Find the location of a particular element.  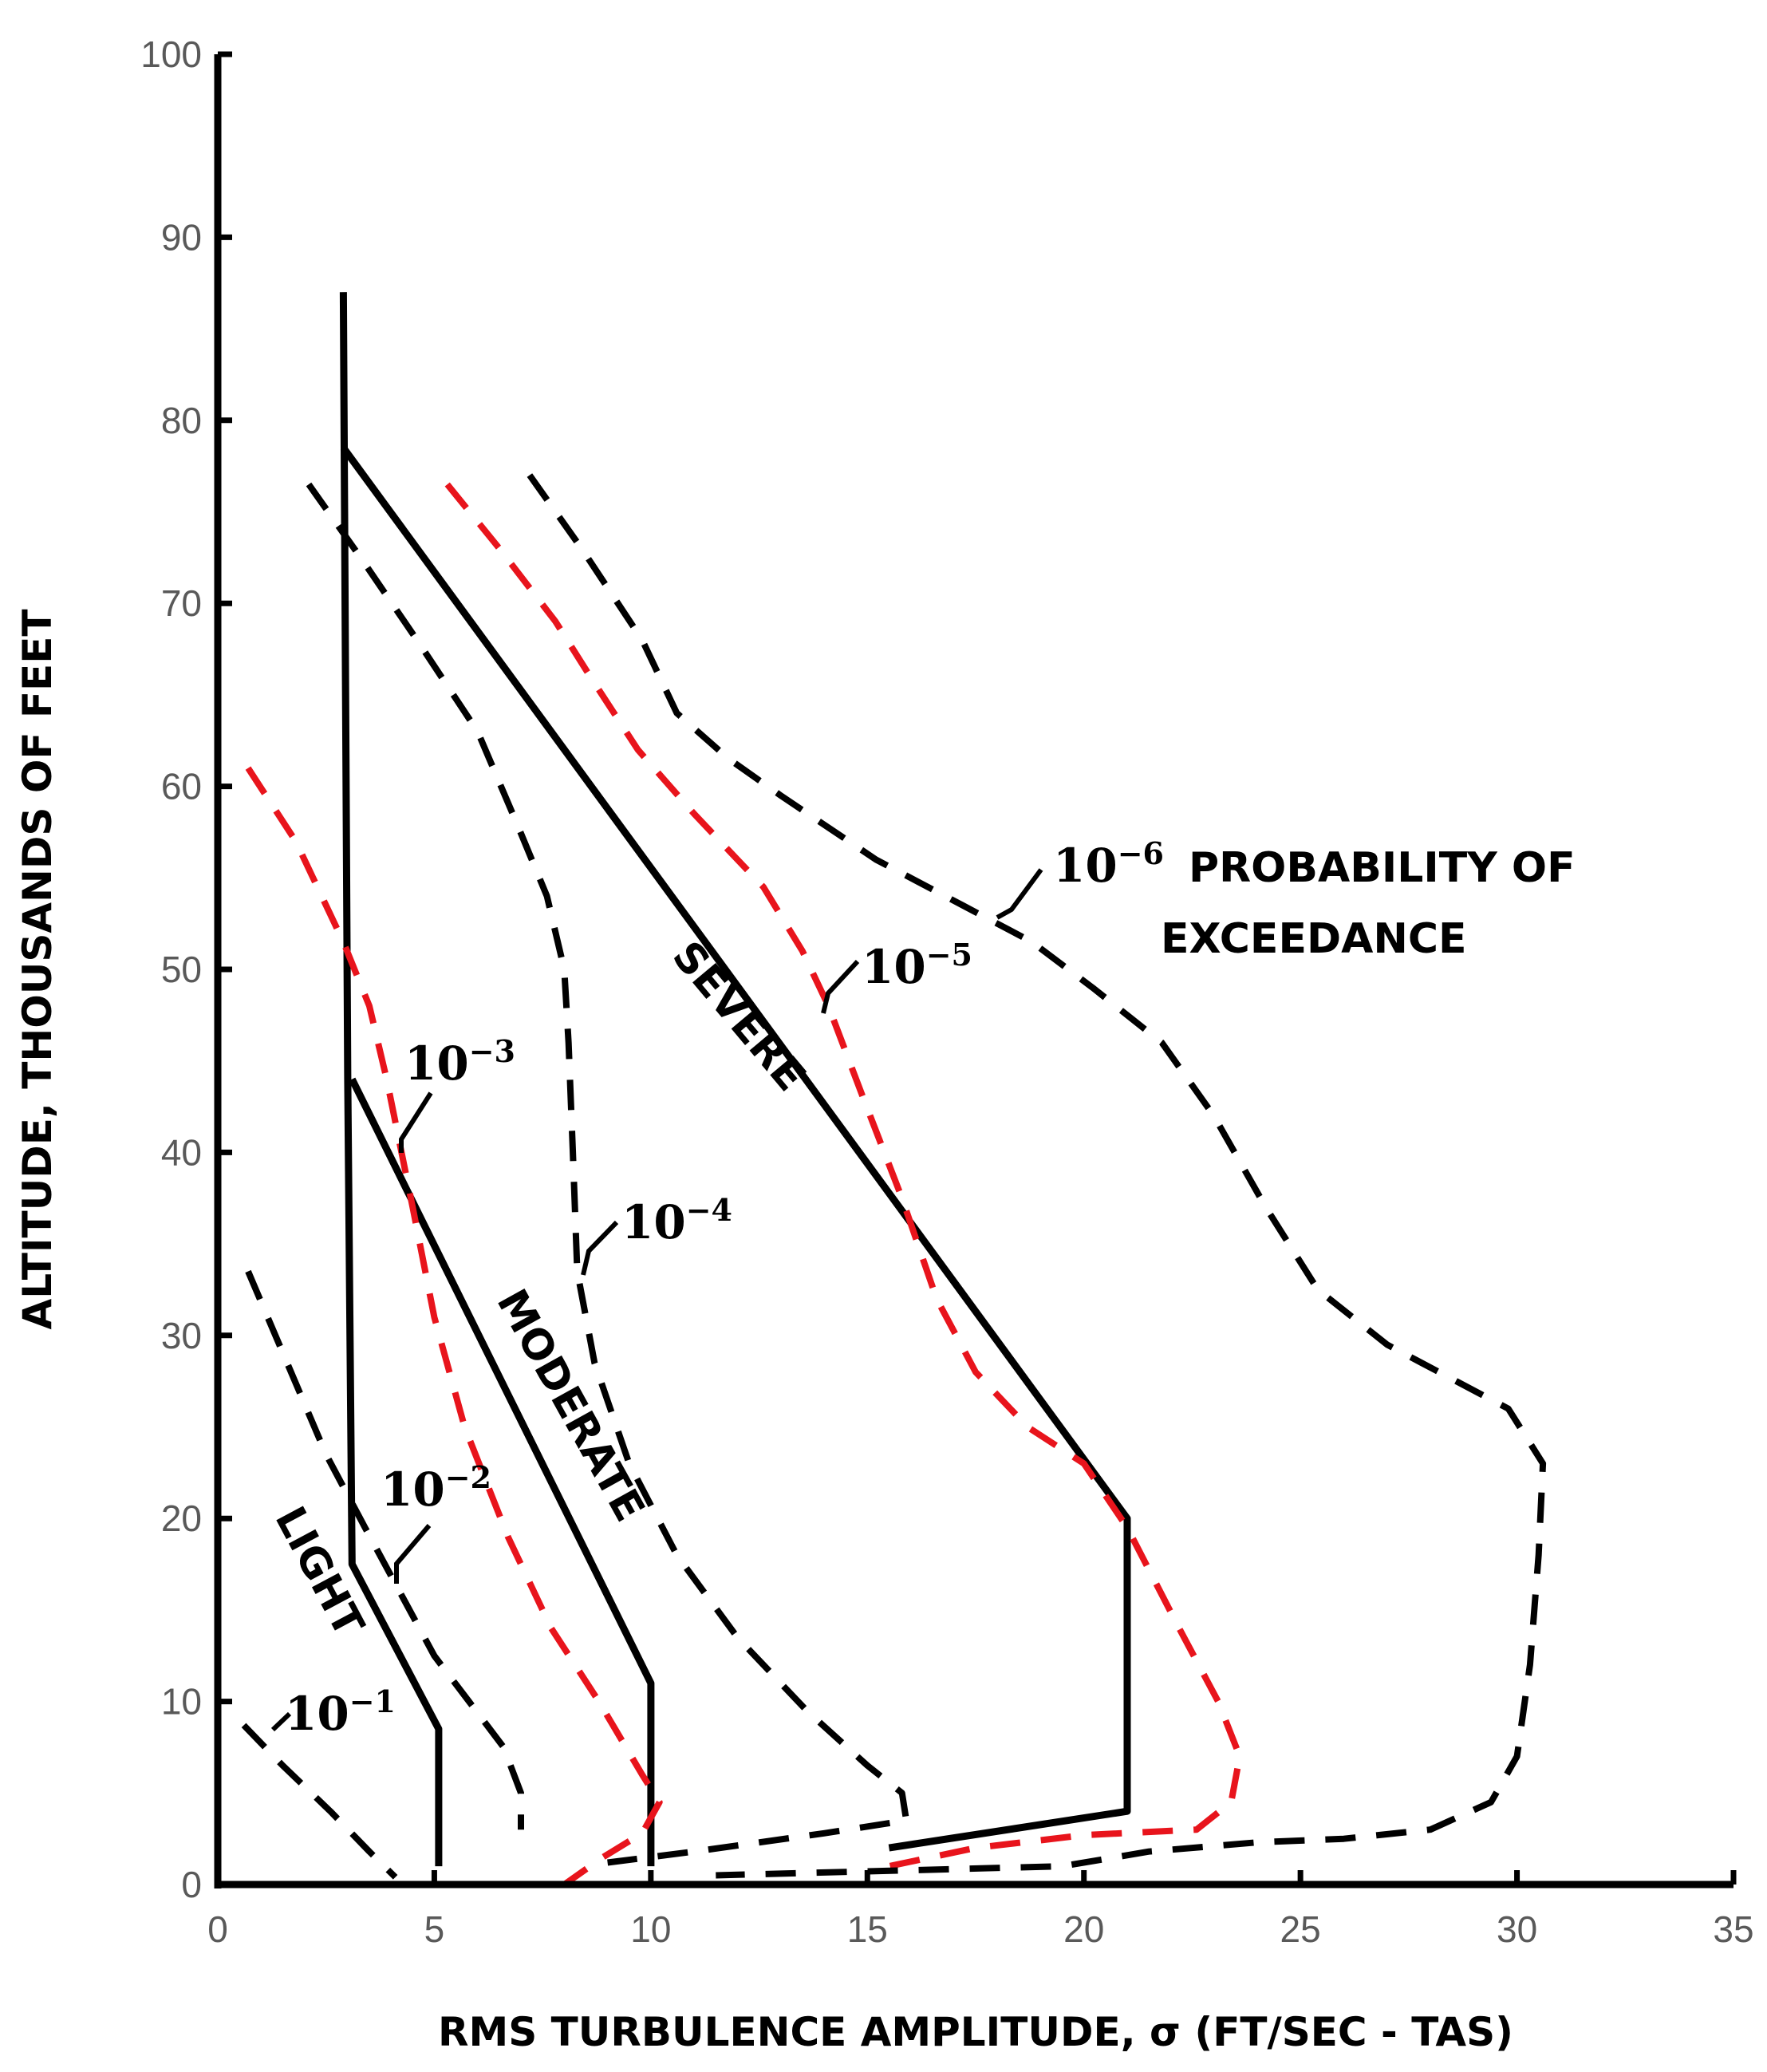

series-moderate is located at coordinates (502, 1472).